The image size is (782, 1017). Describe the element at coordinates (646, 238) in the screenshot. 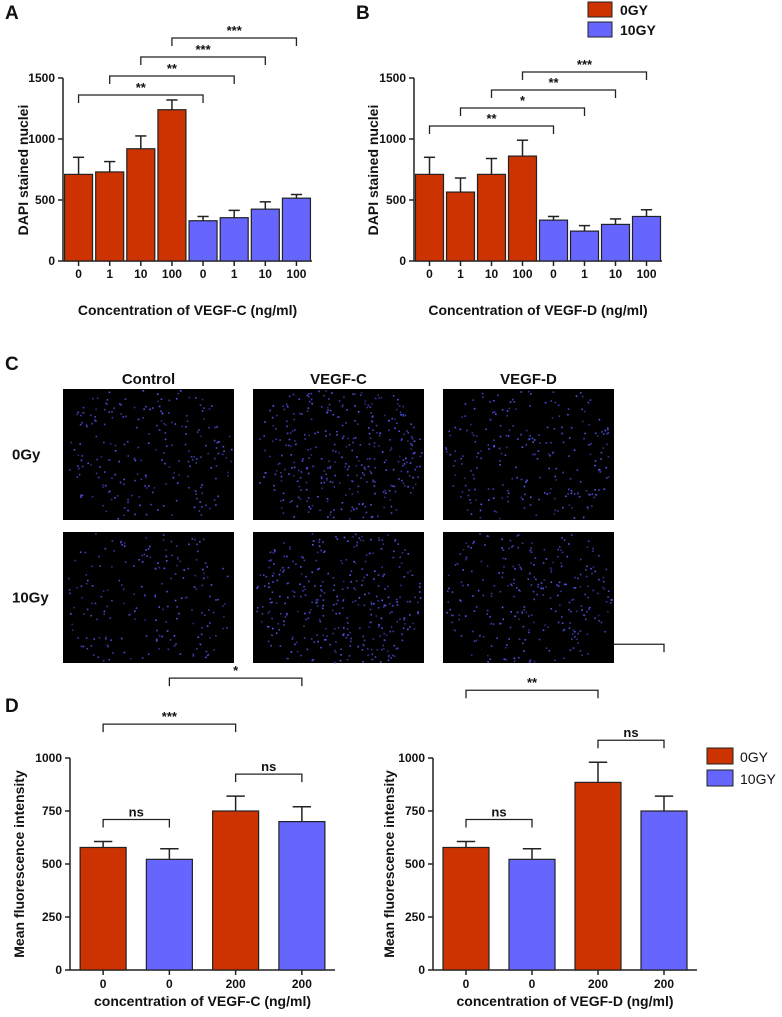

I see `bar` at that location.